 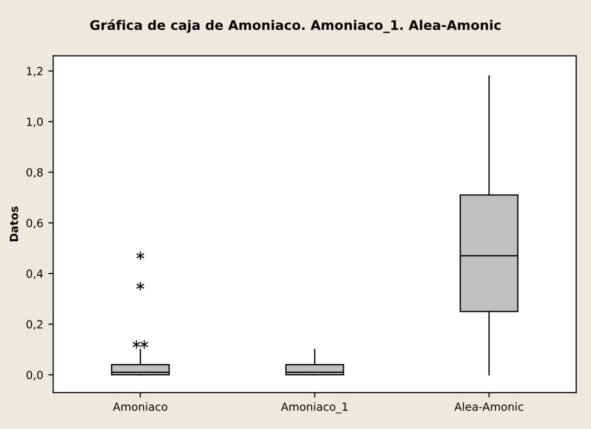 What do you see at coordinates (34, 375) in the screenshot?
I see `y-tick-label: 0,0` at bounding box center [34, 375].